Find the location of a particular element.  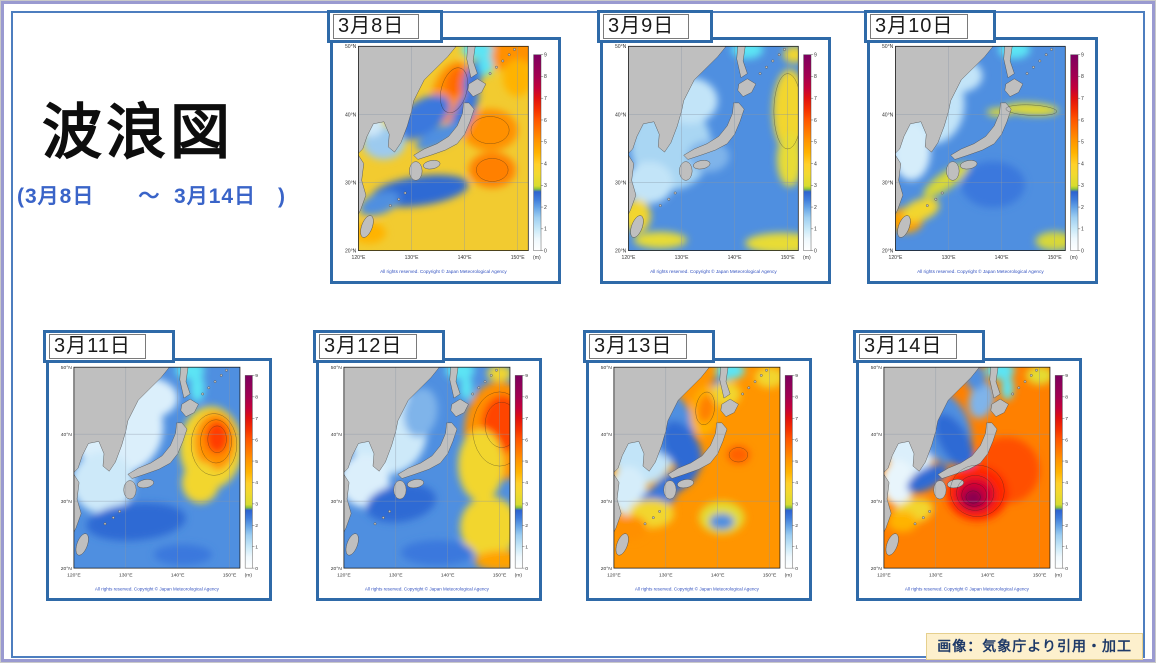

map-date-label: 3月13日 is located at coordinates (649, 346).